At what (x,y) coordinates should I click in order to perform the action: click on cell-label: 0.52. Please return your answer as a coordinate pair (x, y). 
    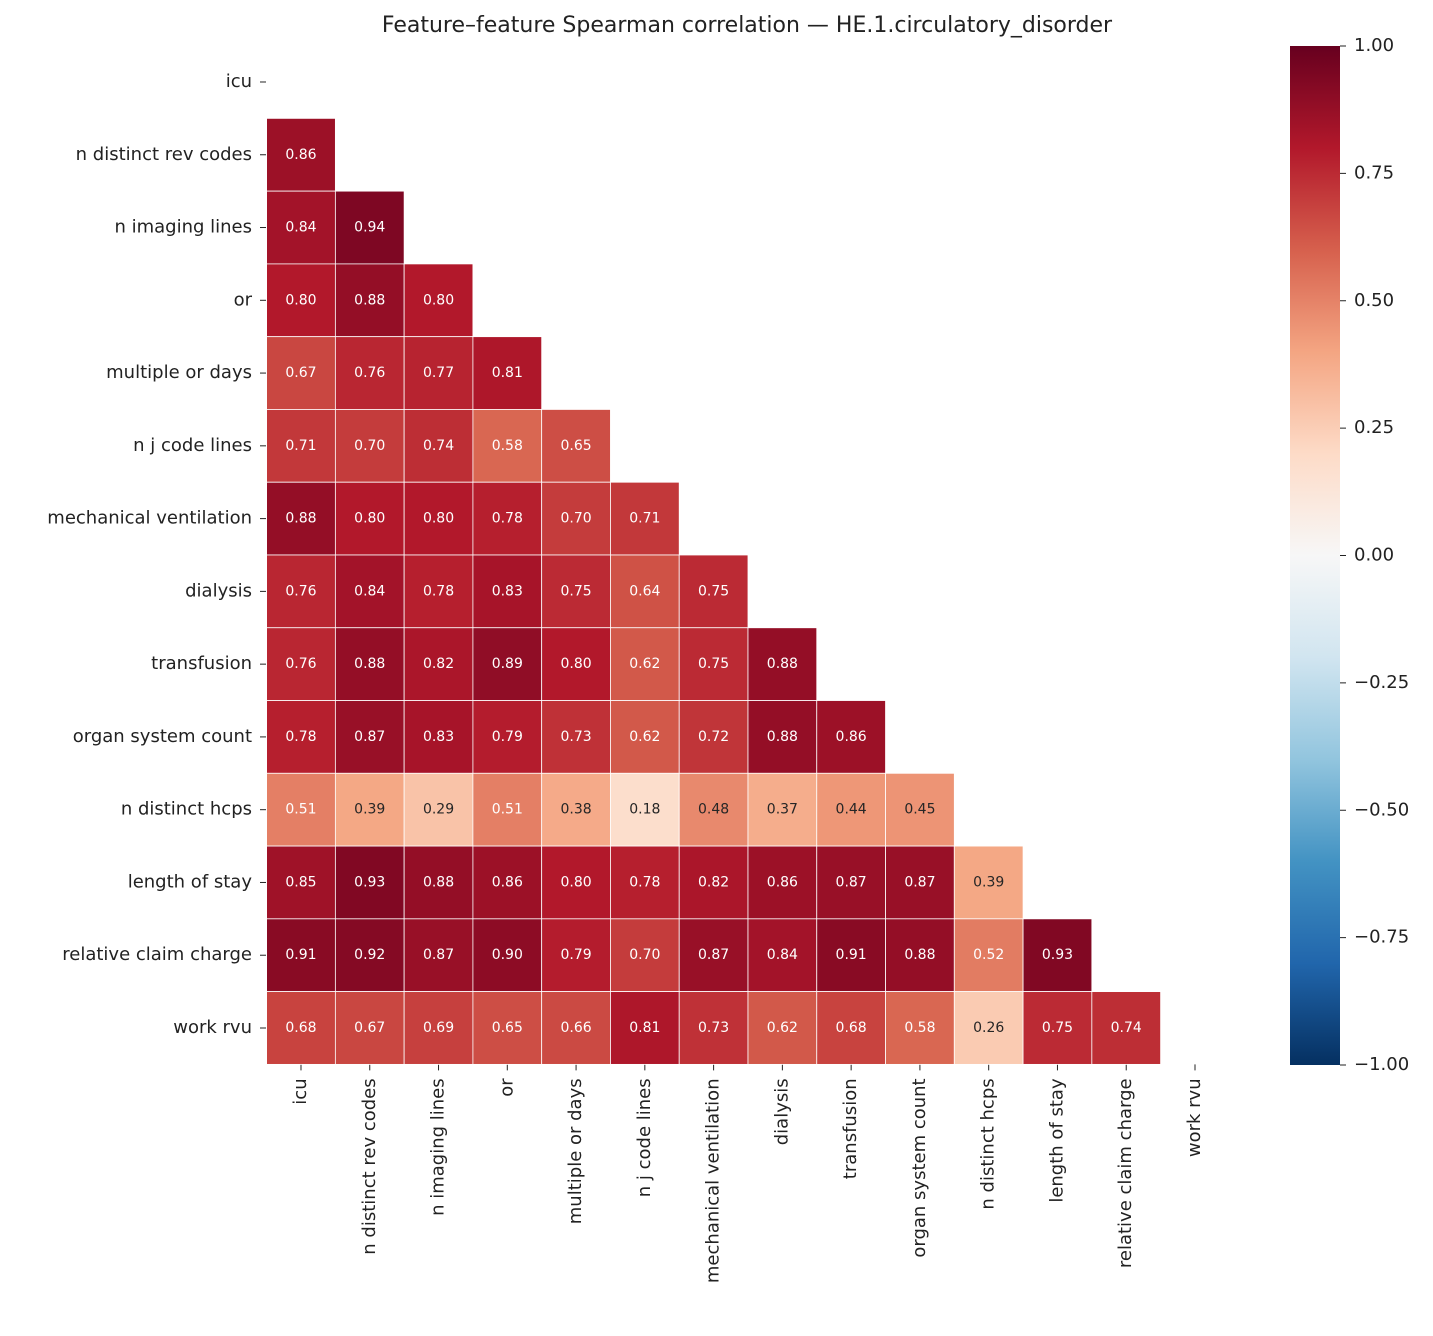
    Looking at the image, I should click on (988, 955).